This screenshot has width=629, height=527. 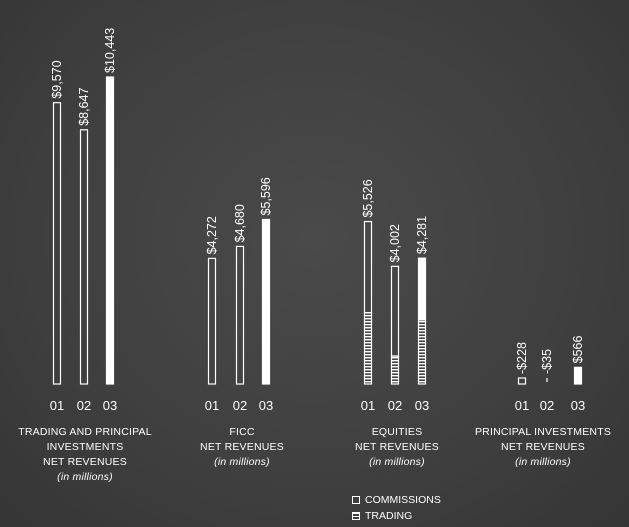 I want to click on value-label: -$35, so click(x=547, y=361).